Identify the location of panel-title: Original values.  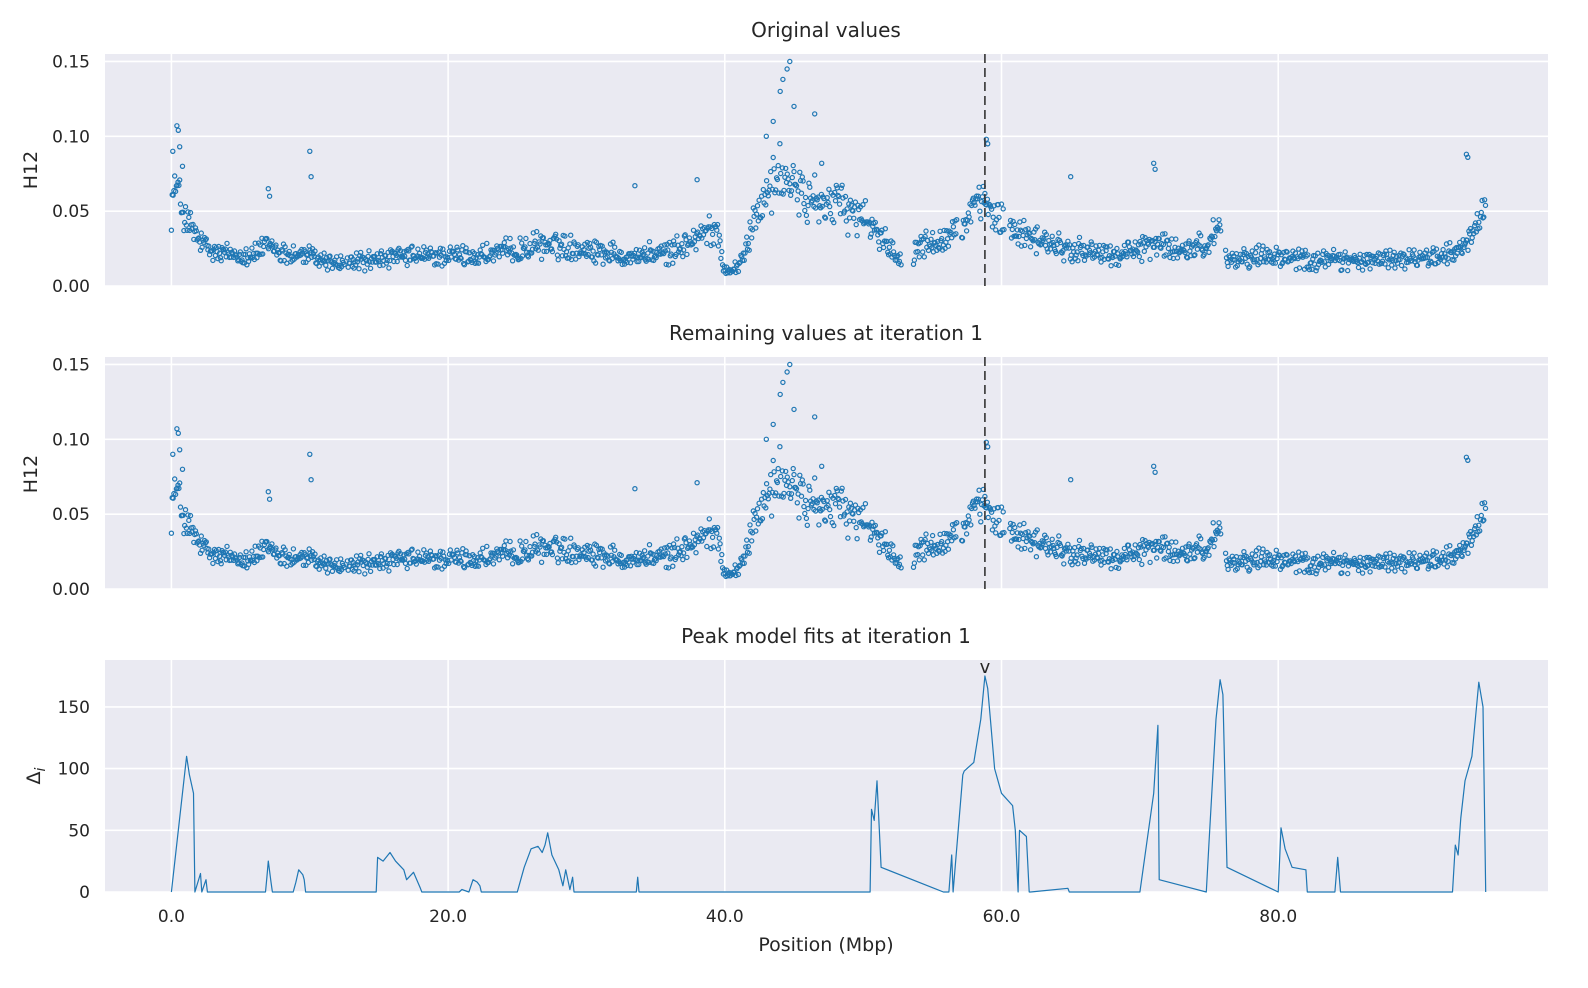
(826, 30).